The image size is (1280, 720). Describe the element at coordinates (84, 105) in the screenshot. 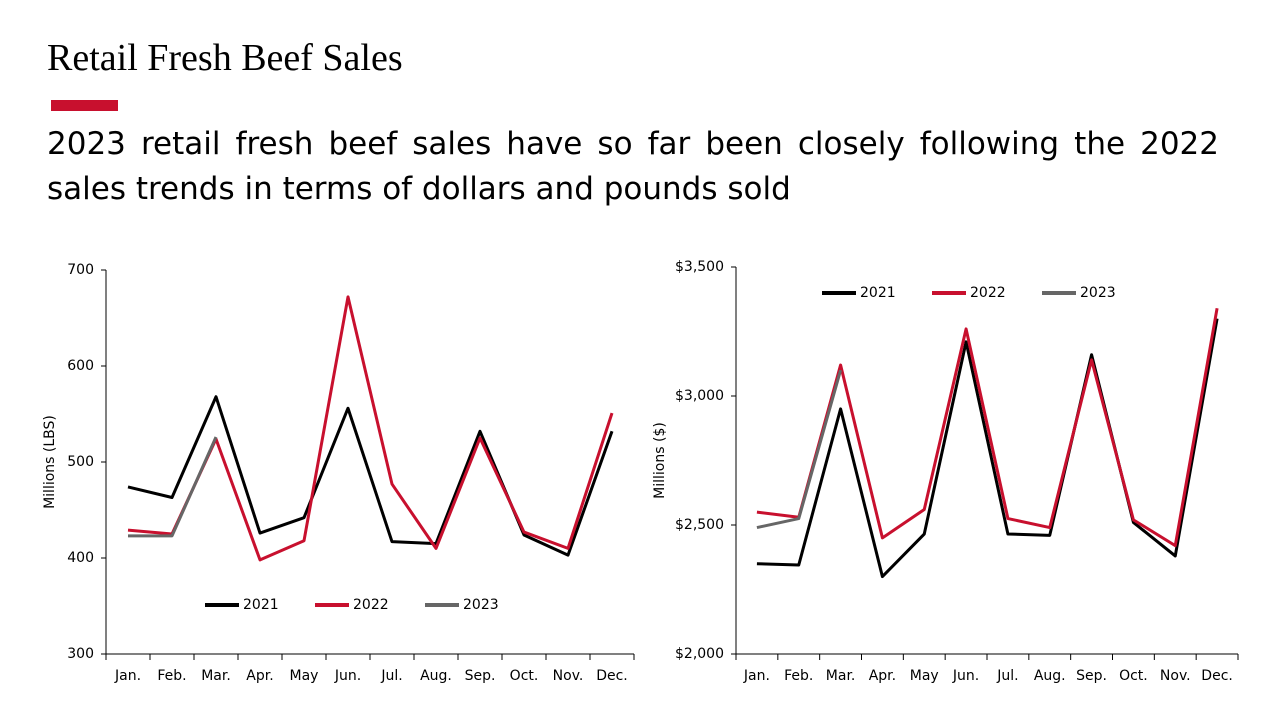

I see `accent-bar` at that location.